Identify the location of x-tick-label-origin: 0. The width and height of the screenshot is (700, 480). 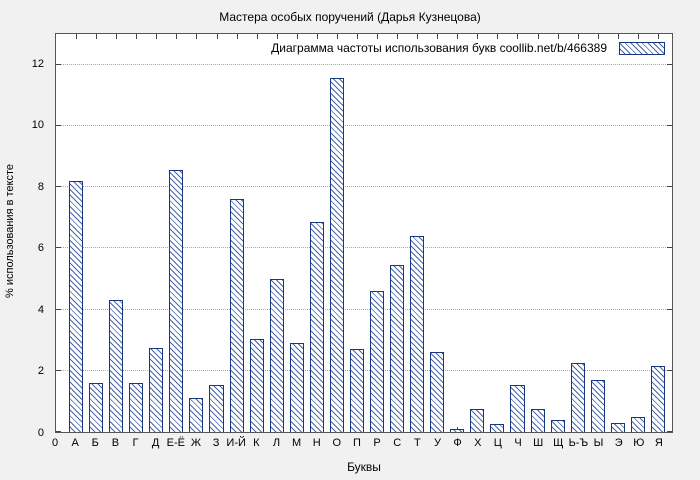
(55, 443).